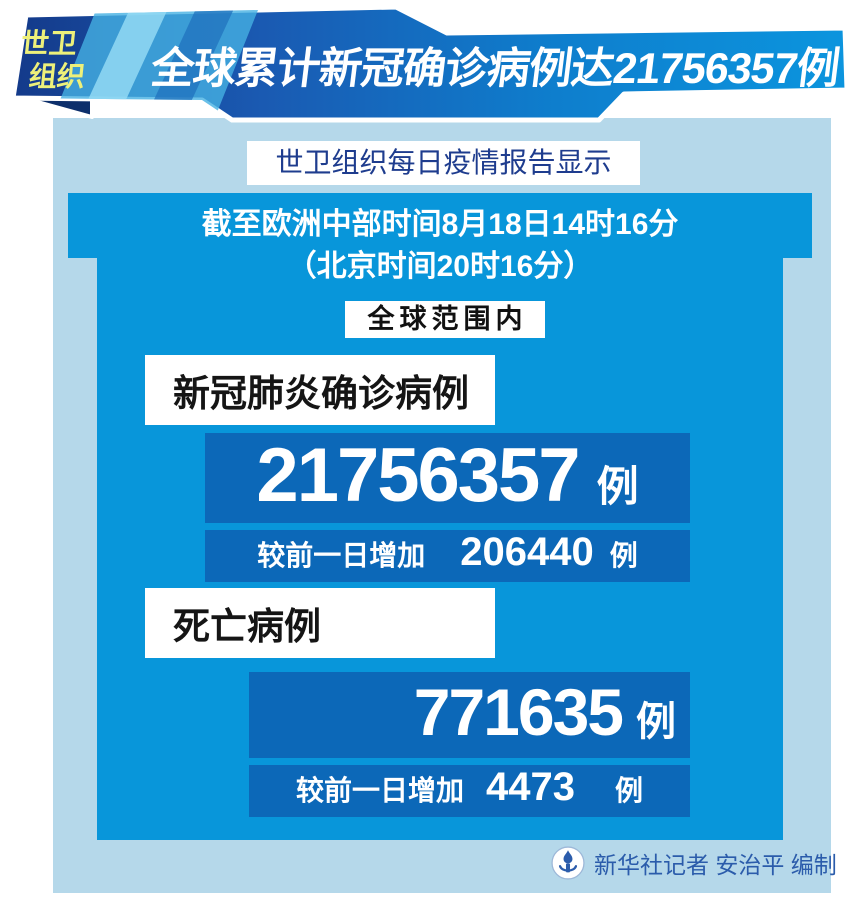 The image size is (857, 900). I want to click on death-cases-value: 771635, so click(518, 712).